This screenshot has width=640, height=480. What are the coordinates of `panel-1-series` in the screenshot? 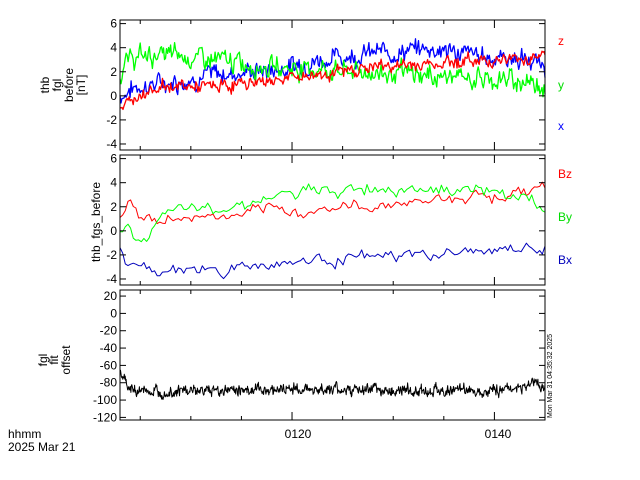 It's located at (332, 74).